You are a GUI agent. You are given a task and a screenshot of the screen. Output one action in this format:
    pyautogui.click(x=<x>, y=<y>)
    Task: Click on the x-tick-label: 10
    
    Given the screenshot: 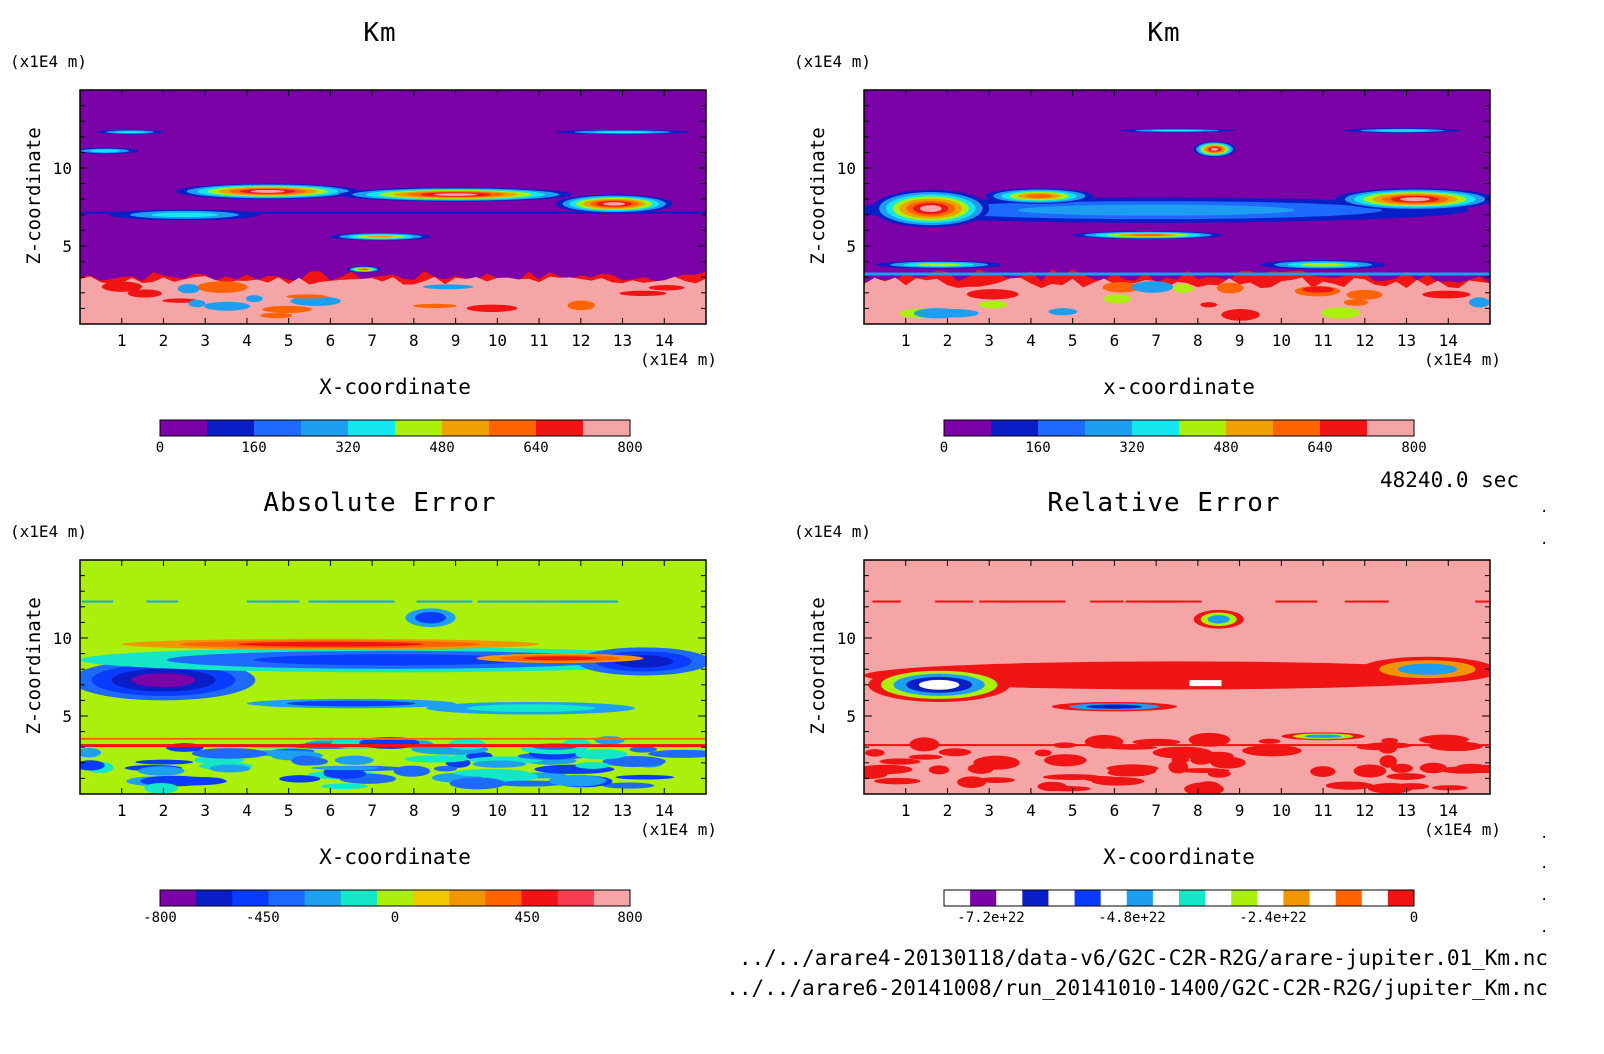 What is the action you would take?
    pyautogui.click(x=1281, y=340)
    